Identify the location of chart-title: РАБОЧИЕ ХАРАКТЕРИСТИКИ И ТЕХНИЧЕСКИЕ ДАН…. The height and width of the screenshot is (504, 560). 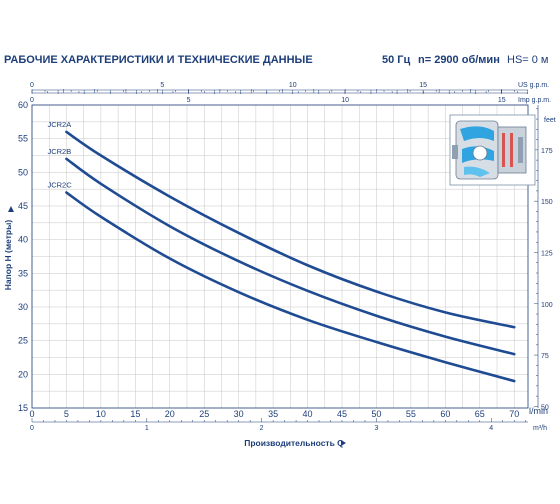
(158, 60).